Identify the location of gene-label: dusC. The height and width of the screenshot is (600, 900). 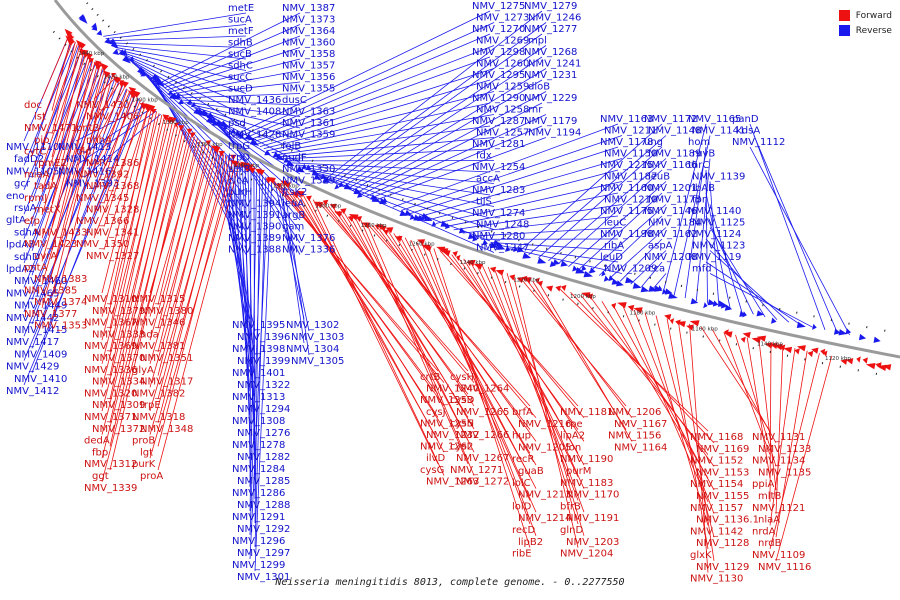
(294, 100).